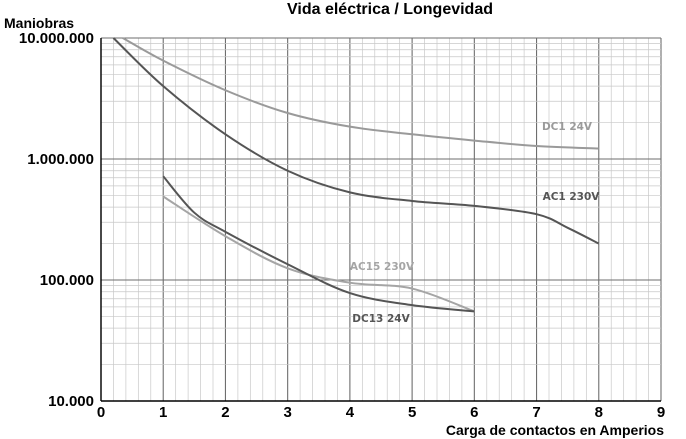 This screenshot has width=686, height=439. I want to click on x-tick-label: 2, so click(225, 412).